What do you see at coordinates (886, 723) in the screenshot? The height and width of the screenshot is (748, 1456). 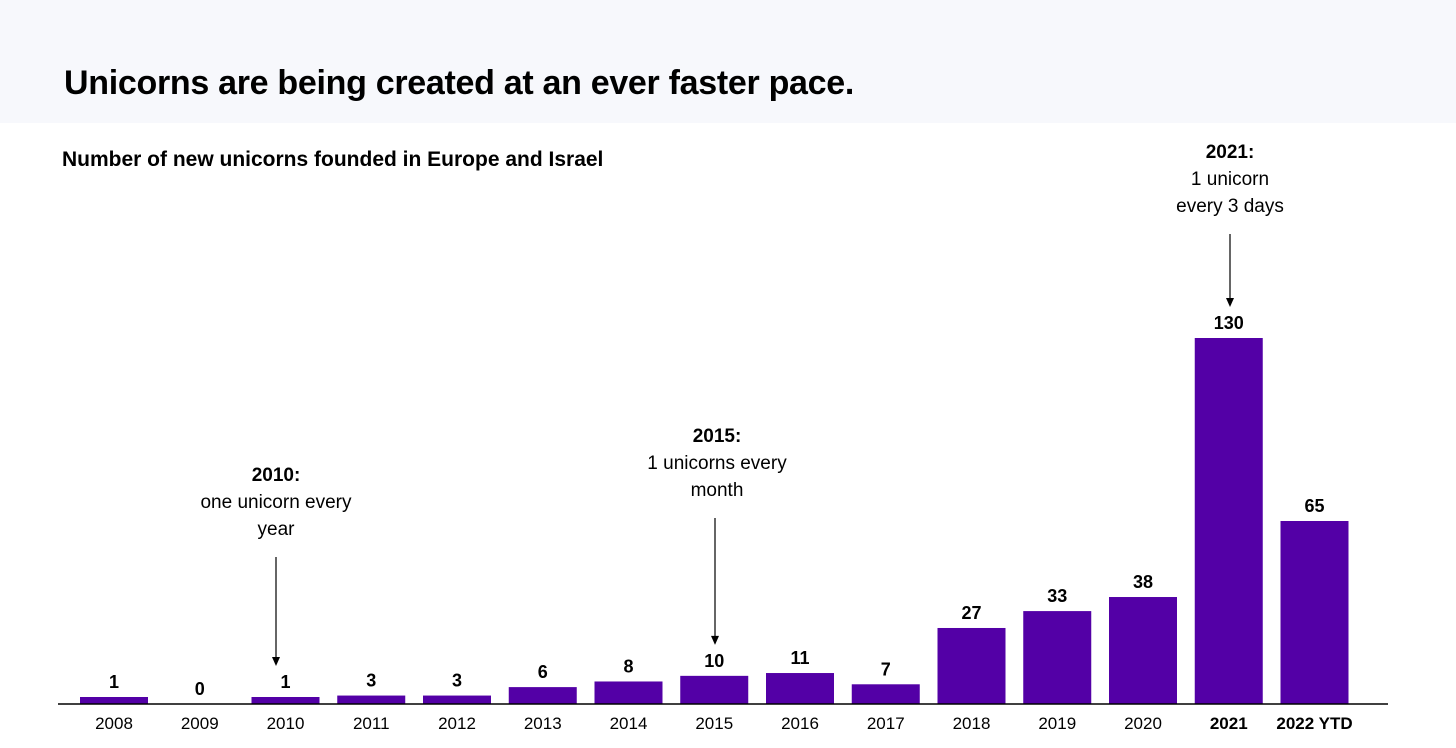 I see `x-tick-label: 2017` at bounding box center [886, 723].